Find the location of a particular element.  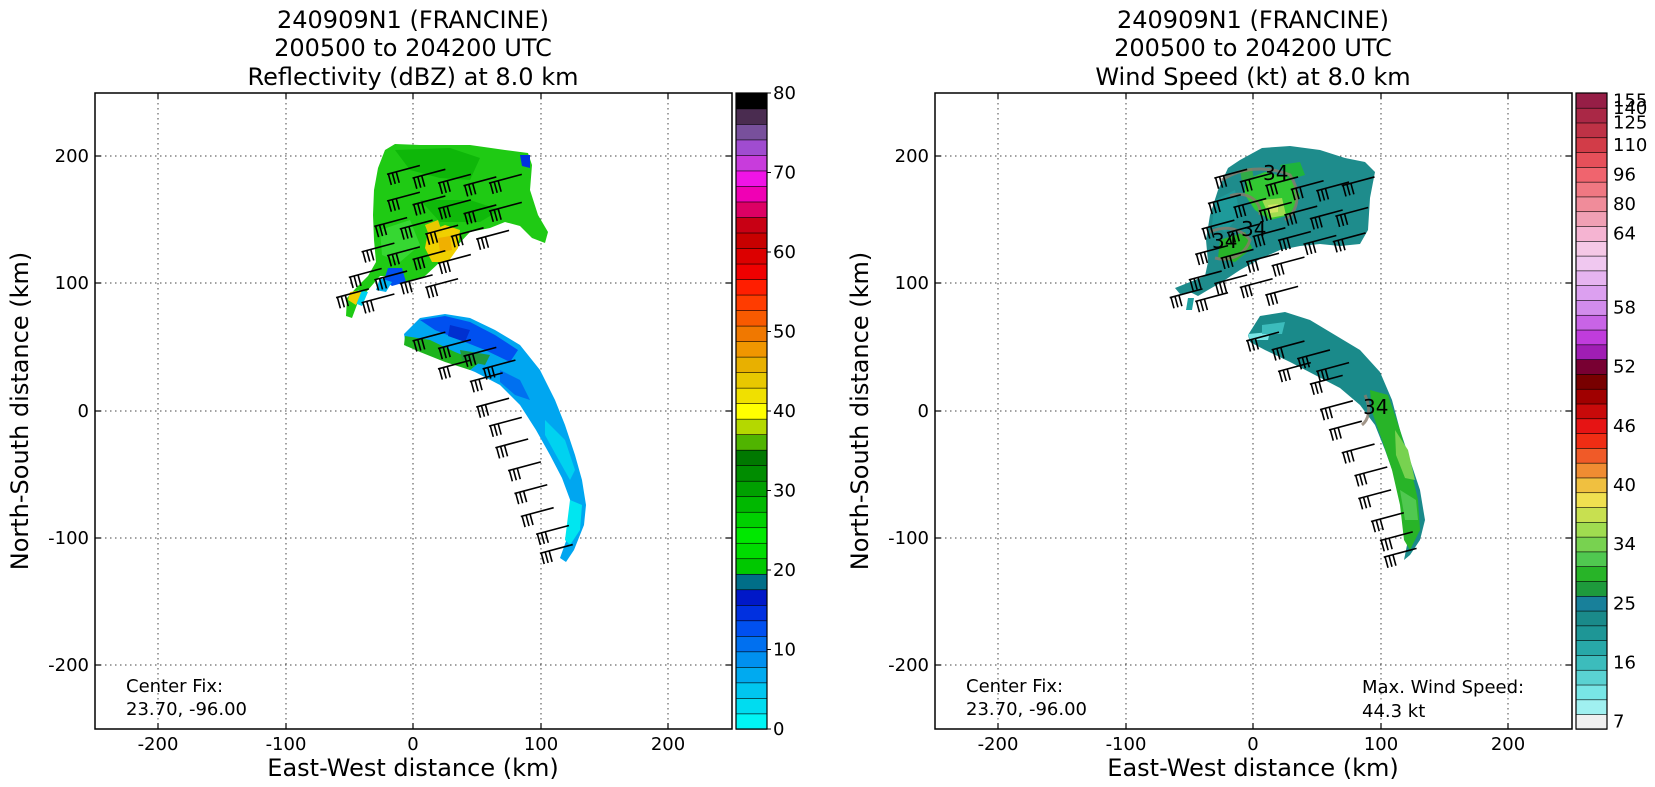

colorbar-tick-label: 20 is located at coordinates (784, 570).